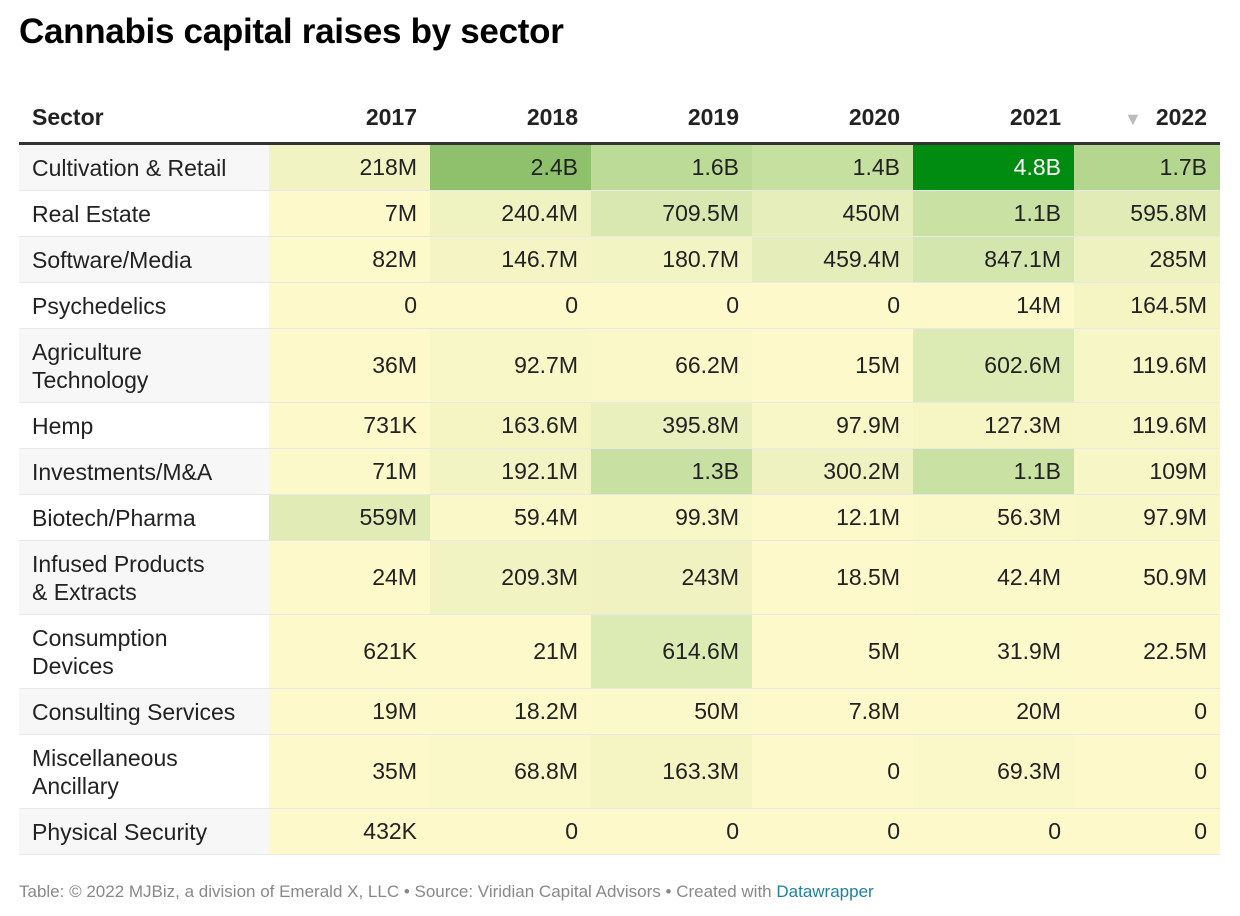 The width and height of the screenshot is (1240, 916). What do you see at coordinates (832, 167) in the screenshot?
I see `value-cell-2020: 1.4B` at bounding box center [832, 167].